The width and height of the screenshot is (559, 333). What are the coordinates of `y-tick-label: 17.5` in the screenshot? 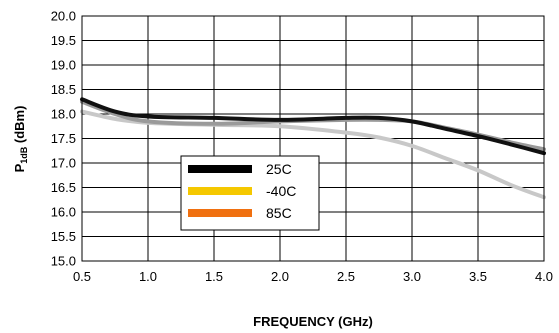 It's located at (63, 138).